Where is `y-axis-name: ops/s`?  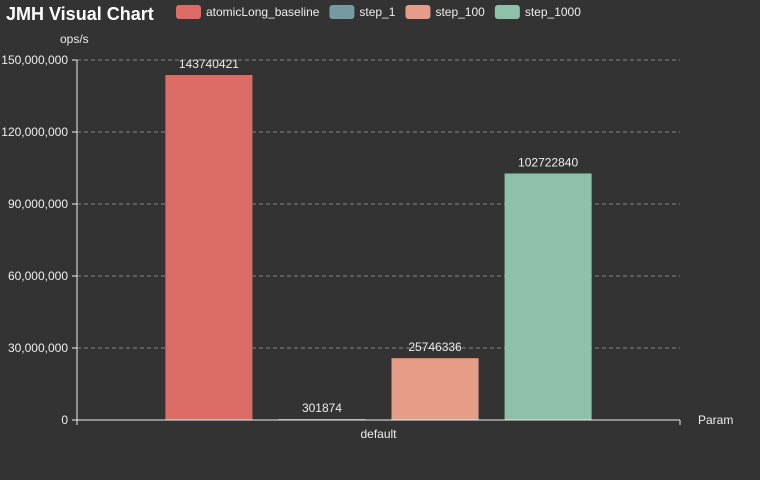 y-axis-name: ops/s is located at coordinates (74, 39).